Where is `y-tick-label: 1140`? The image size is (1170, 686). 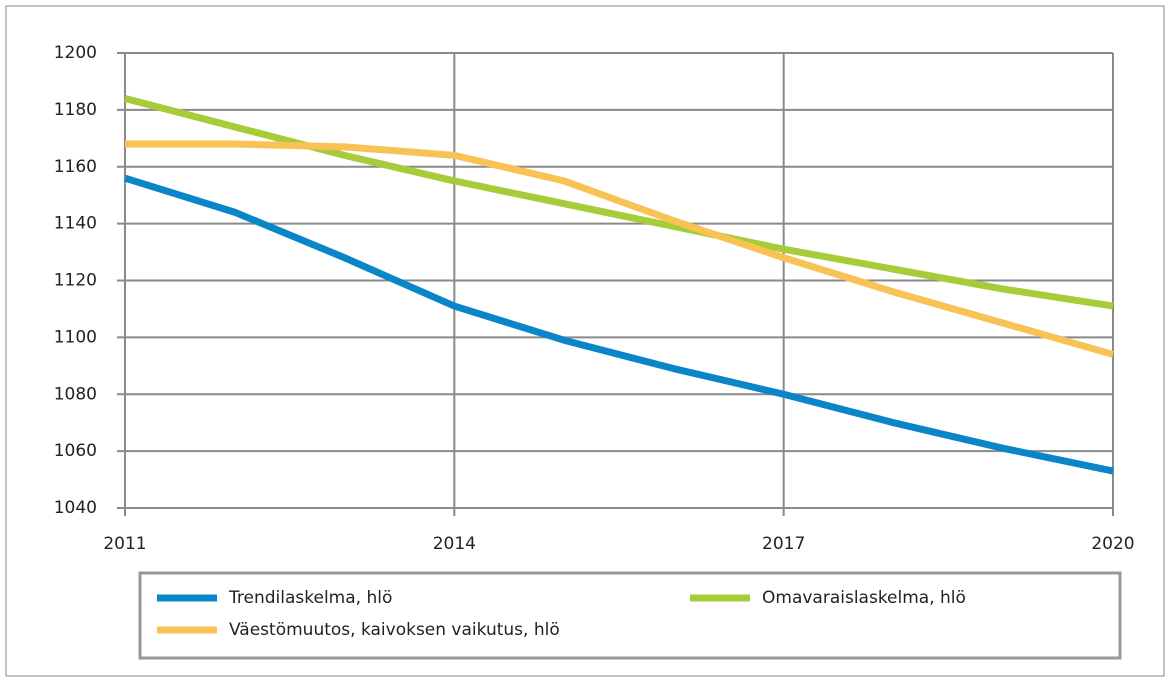 y-tick-label: 1140 is located at coordinates (75, 224).